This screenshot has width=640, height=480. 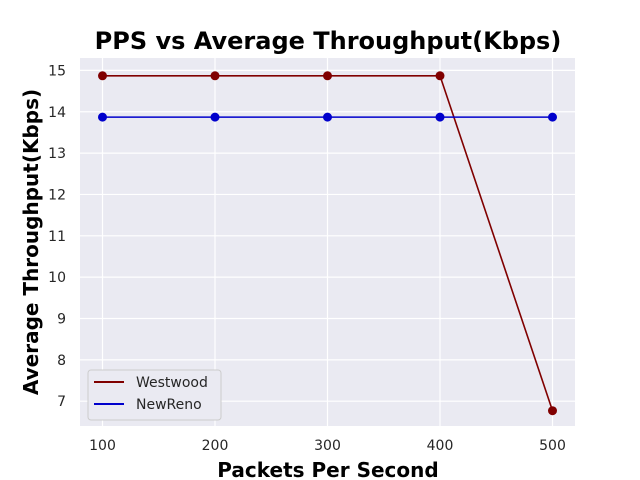 I want to click on y-tick-label: 13, so click(x=57, y=154).